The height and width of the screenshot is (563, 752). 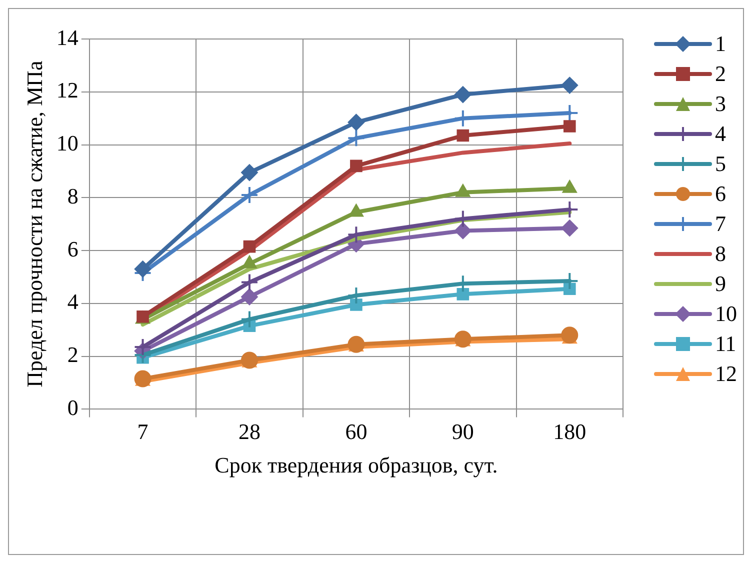 What do you see at coordinates (725, 344) in the screenshot?
I see `legend-label: 11` at bounding box center [725, 344].